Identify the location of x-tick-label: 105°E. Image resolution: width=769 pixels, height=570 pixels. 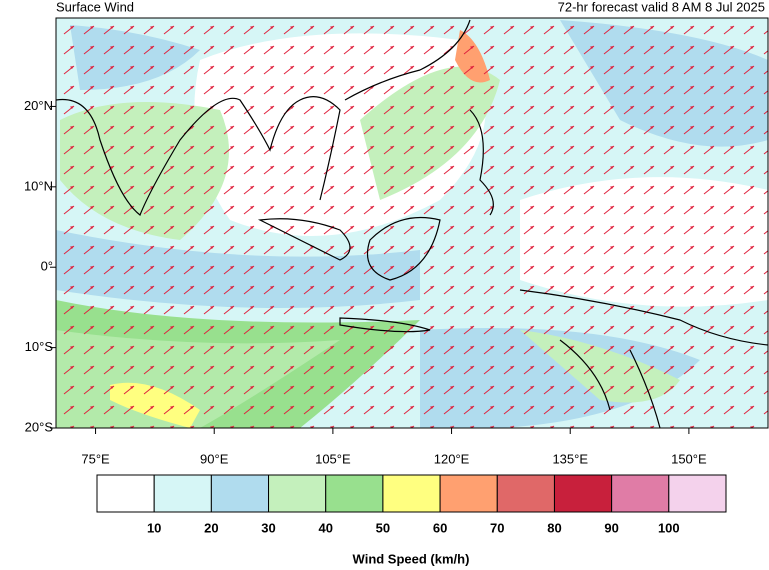
(333, 458).